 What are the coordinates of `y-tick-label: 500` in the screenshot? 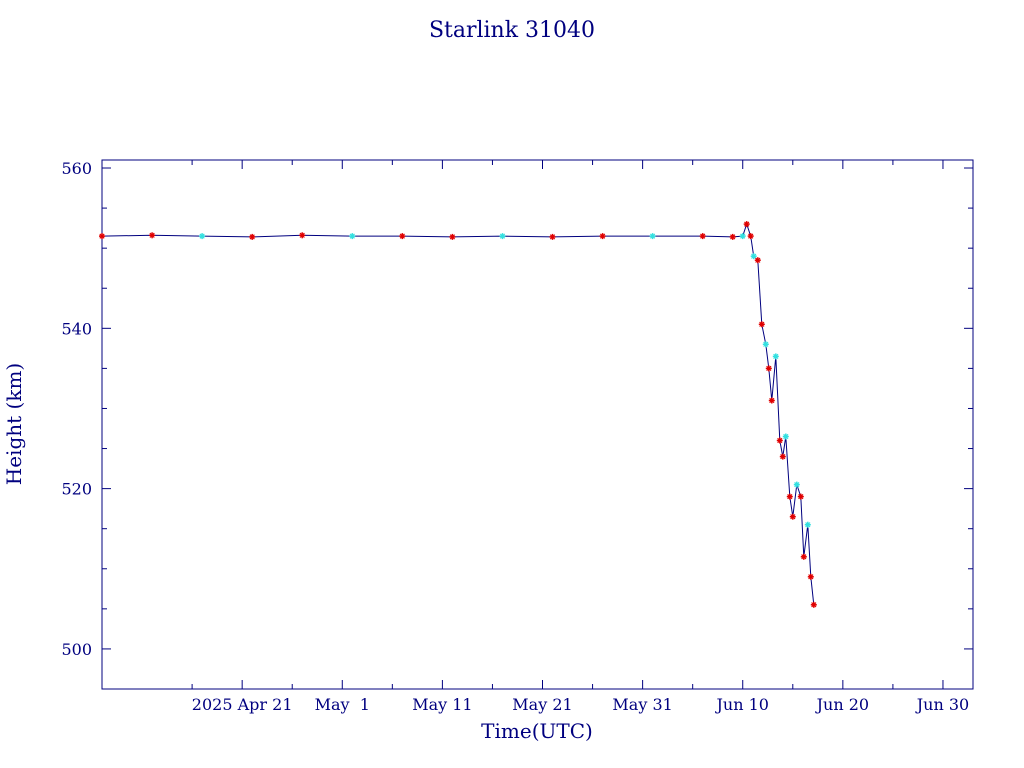 It's located at (76, 649).